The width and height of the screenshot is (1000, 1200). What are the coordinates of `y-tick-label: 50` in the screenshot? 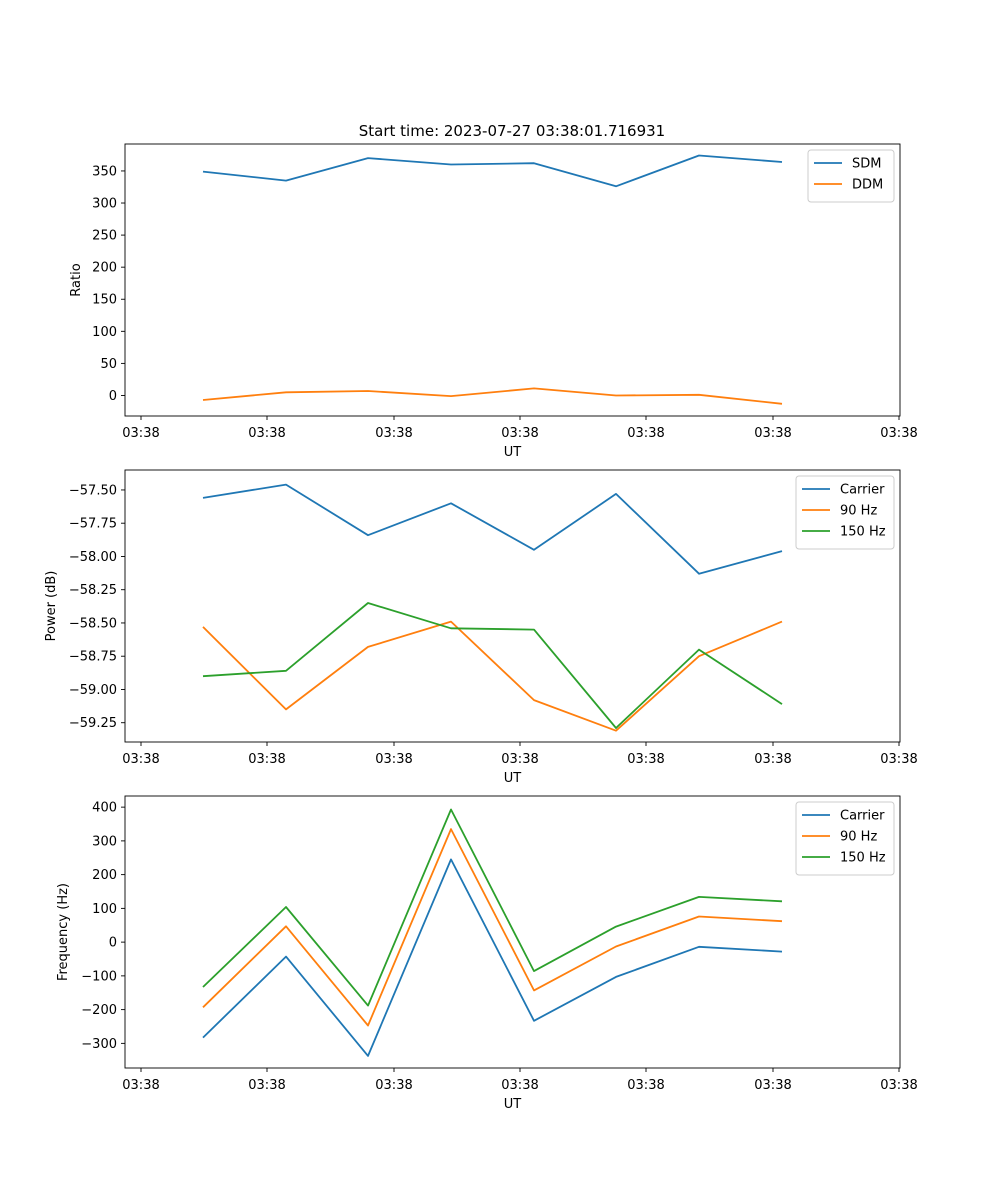 It's located at (108, 364).